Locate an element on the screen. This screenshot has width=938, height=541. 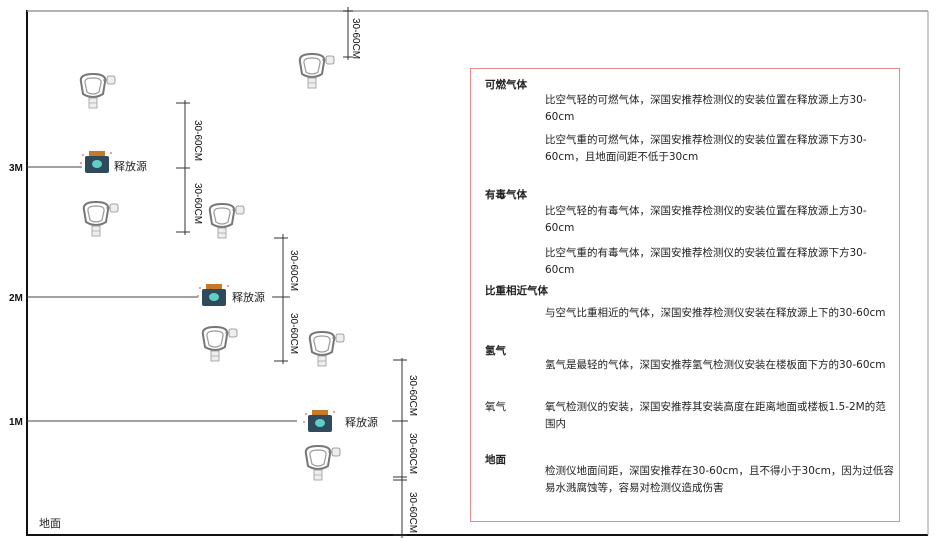
note-text: 比空气重的有毒气体，深国安推荐检测仪的安装位置在释放源下方30-60cm is located at coordinates (706, 261).